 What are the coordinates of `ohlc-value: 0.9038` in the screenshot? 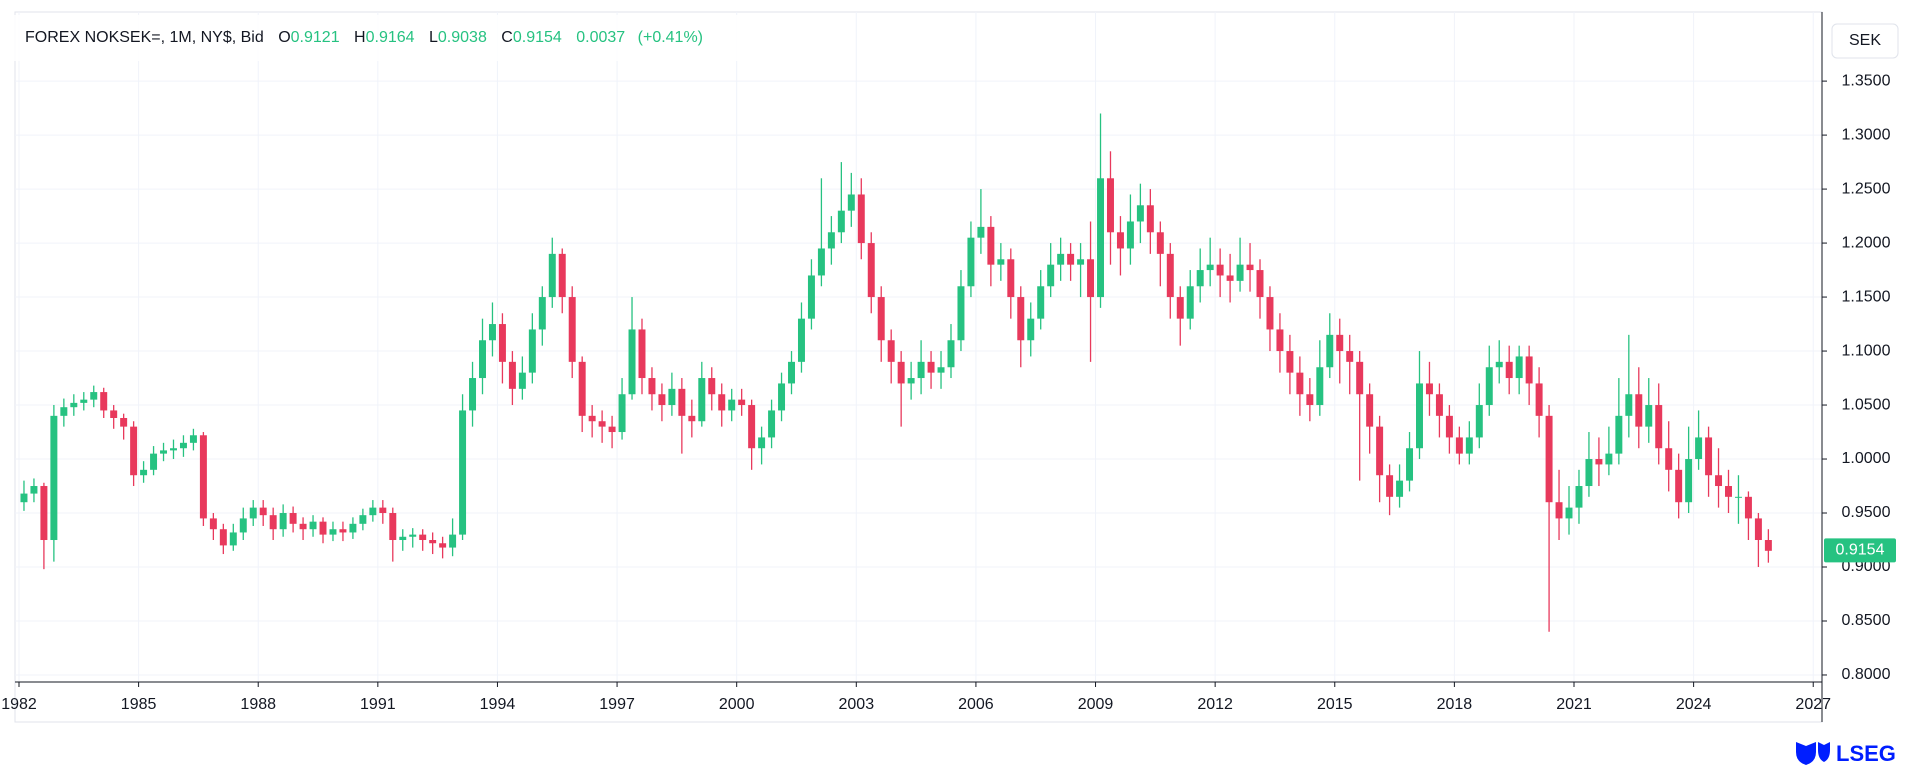 It's located at (462, 37).